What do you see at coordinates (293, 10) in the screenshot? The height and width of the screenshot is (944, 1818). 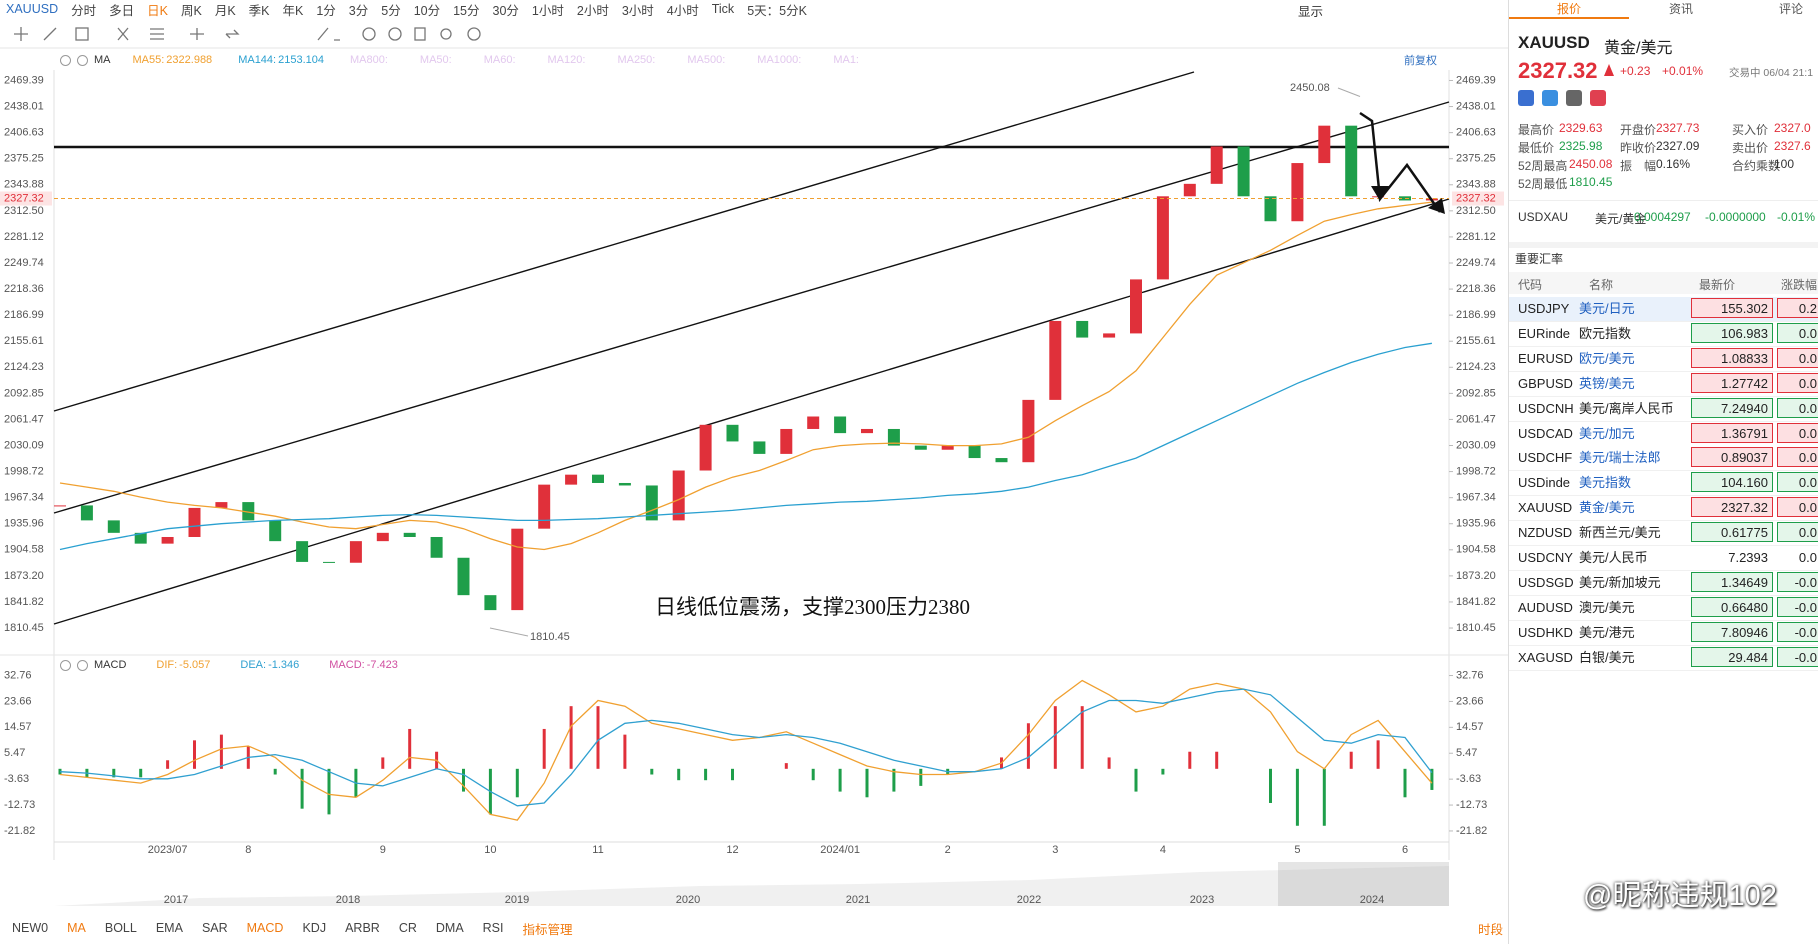 I see `period-tab: 年K` at bounding box center [293, 10].